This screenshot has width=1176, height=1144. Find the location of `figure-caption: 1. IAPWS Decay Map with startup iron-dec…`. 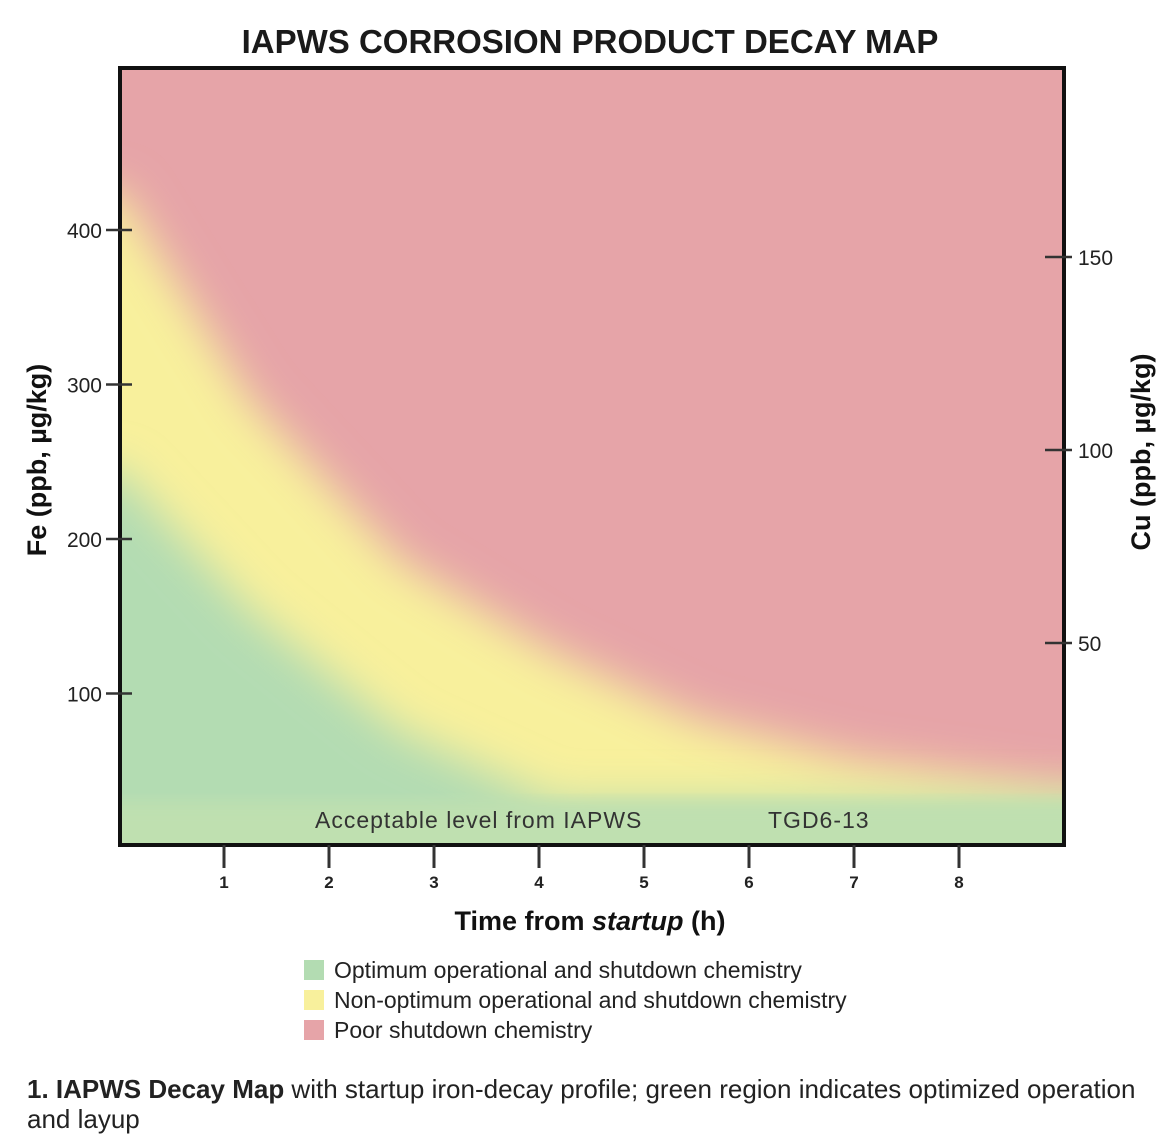

figure-caption: 1. IAPWS Decay Map with startup iron-dec… is located at coordinates (597, 1104).